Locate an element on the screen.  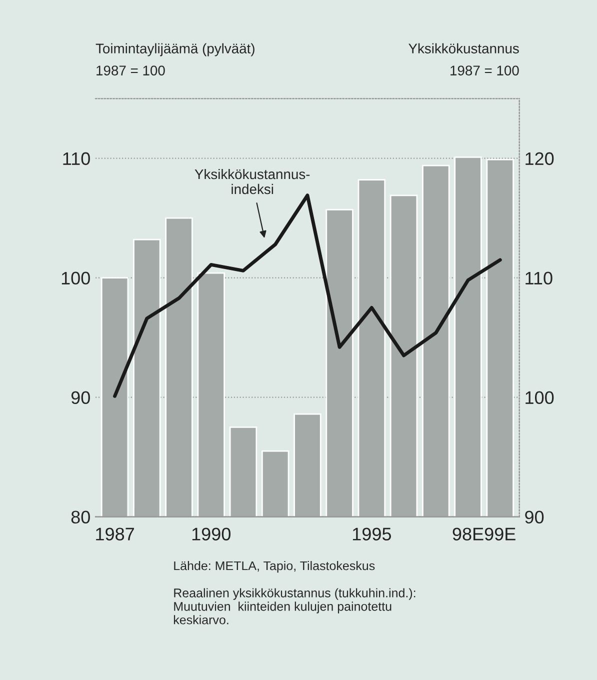
y-tick-label: 100 is located at coordinates (76, 278).